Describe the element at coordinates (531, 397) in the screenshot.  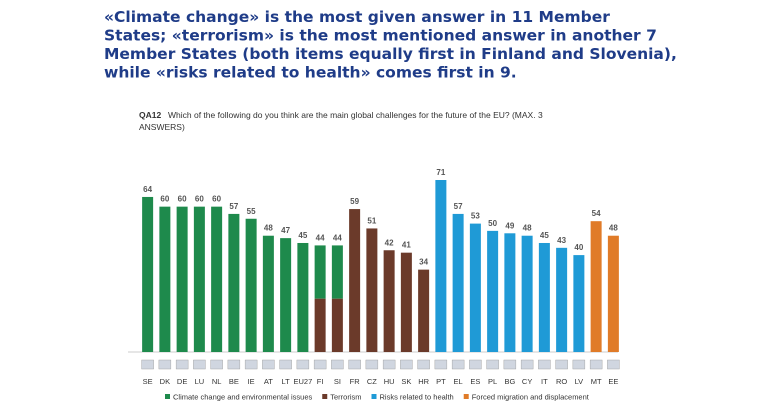
I see `legend-label: Forced migration and displacement` at that location.